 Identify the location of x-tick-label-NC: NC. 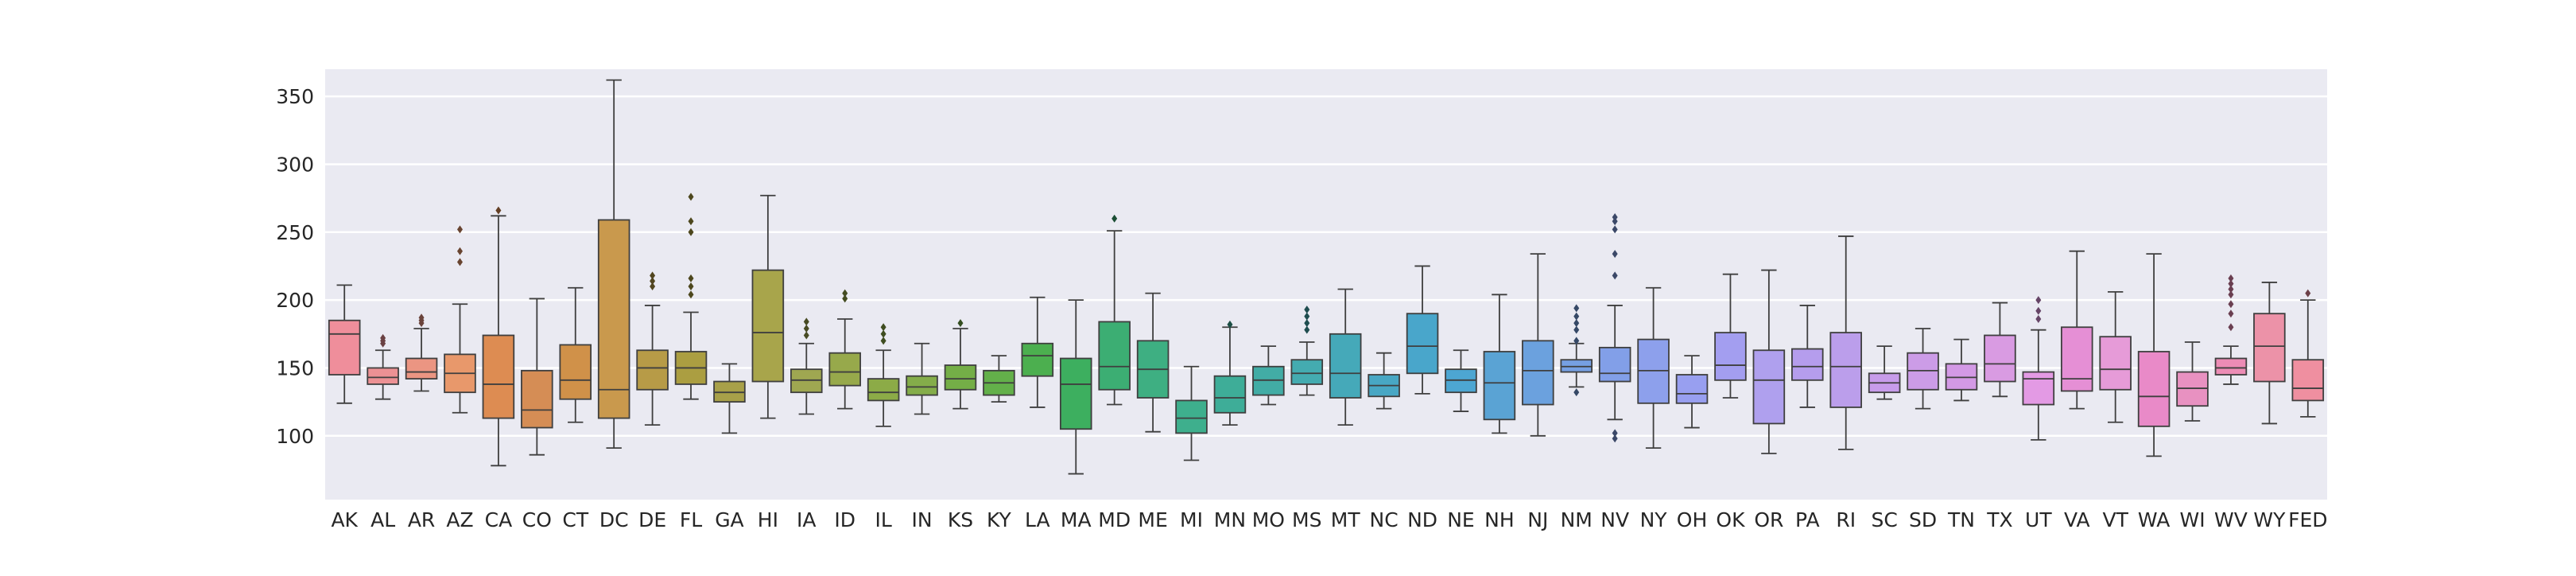
(1384, 519).